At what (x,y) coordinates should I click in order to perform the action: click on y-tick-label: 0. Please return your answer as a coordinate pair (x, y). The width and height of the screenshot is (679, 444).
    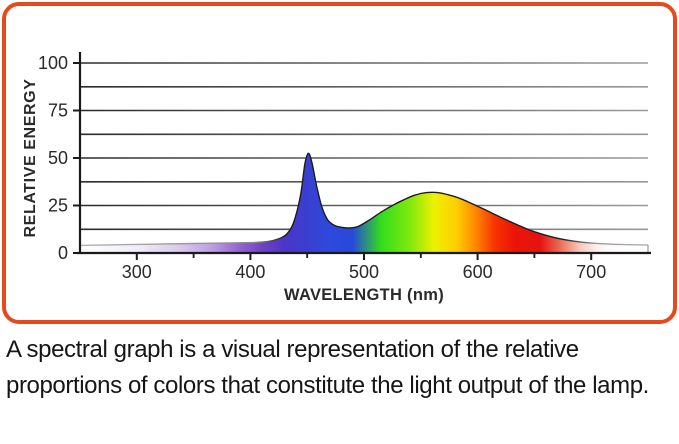
    Looking at the image, I should click on (63, 253).